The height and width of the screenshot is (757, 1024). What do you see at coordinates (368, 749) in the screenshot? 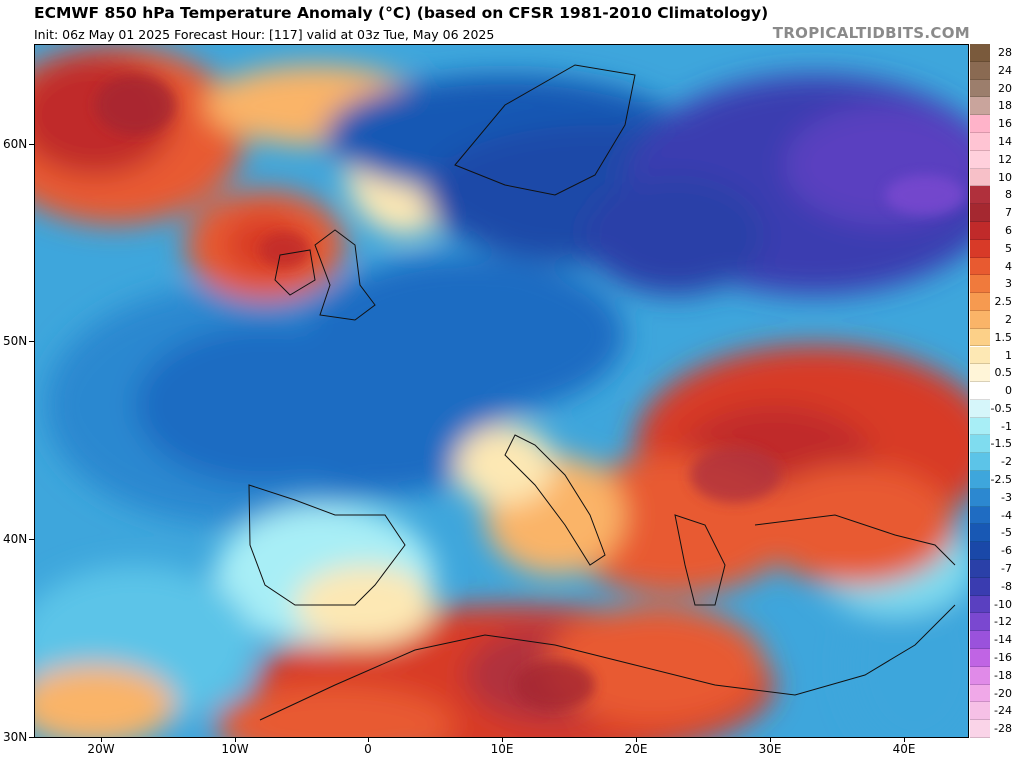
I see `lon-label-0: 0` at bounding box center [368, 749].